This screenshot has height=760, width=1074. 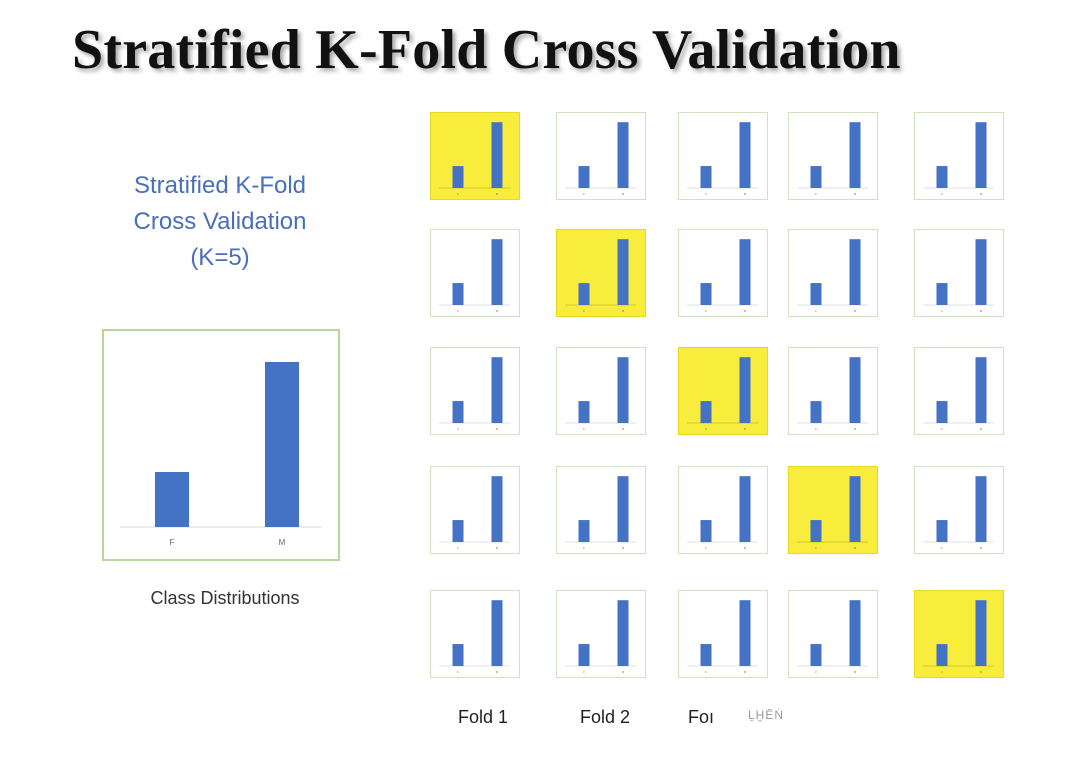 What do you see at coordinates (282, 542) in the screenshot?
I see `tick-label-M: M` at bounding box center [282, 542].